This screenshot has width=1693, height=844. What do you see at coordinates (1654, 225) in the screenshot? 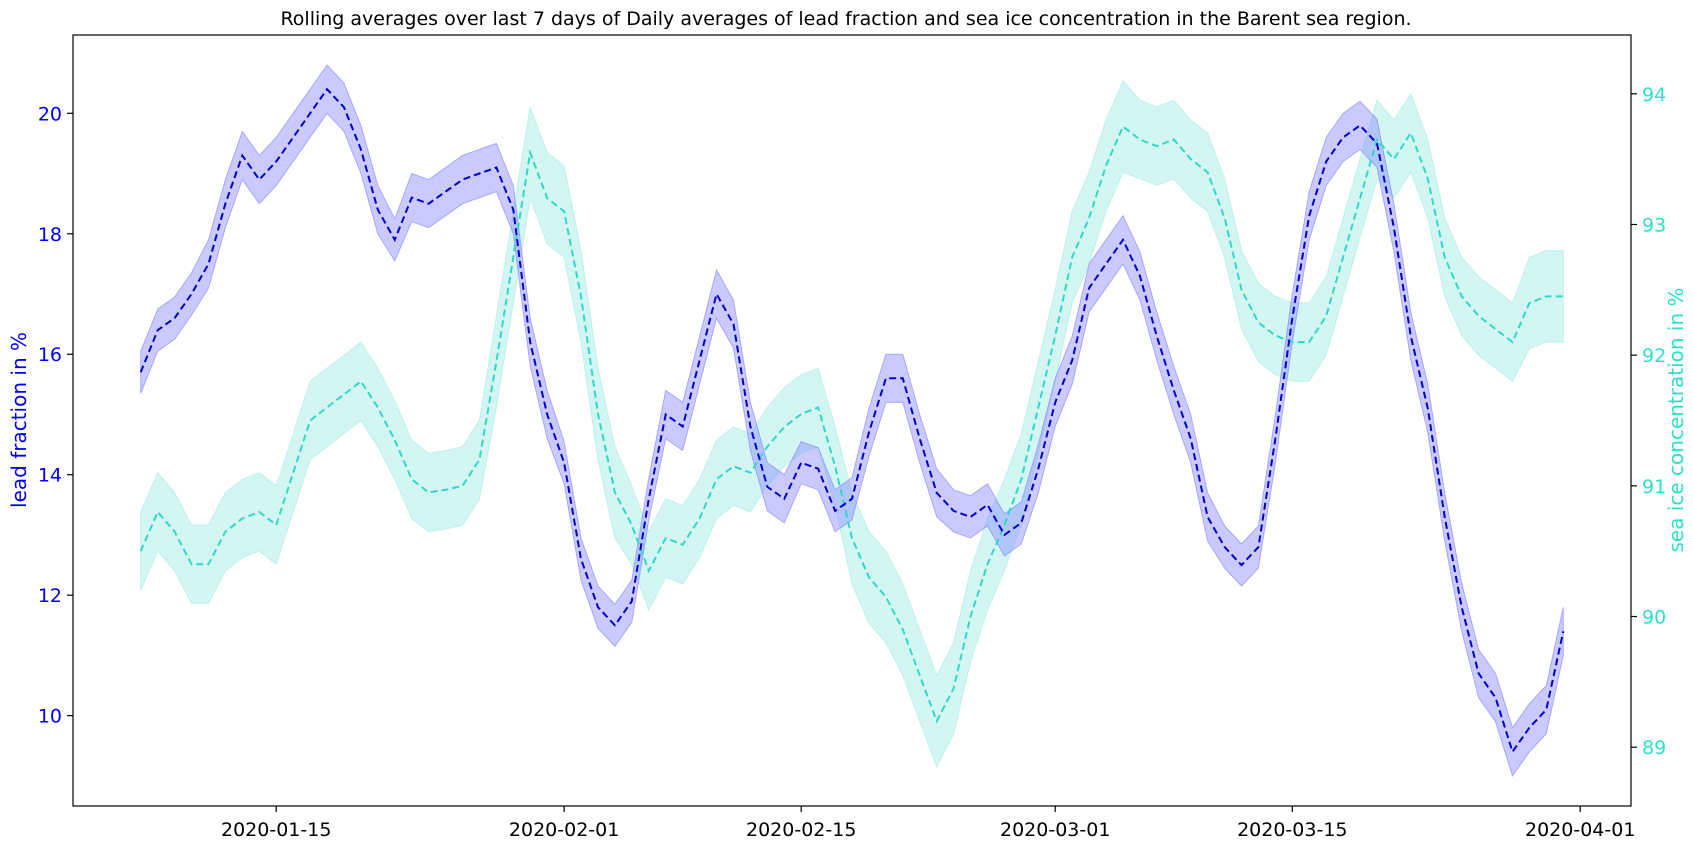
I see `right-y-tick-label: 93` at bounding box center [1654, 225].